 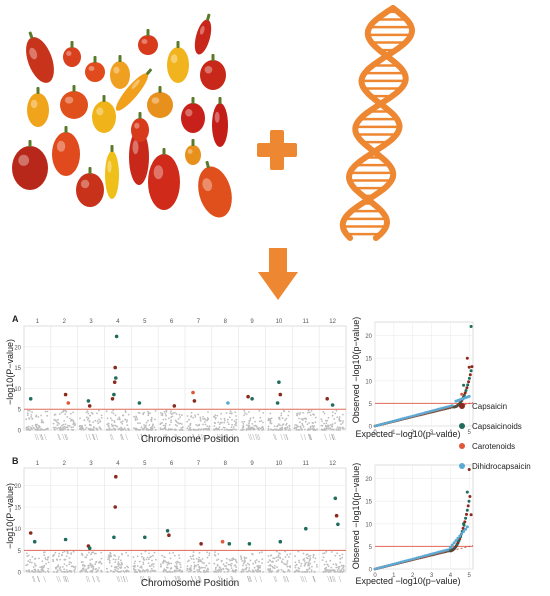 What do you see at coordinates (332, 464) in the screenshot?
I see `chromosome-label: 12` at bounding box center [332, 464].